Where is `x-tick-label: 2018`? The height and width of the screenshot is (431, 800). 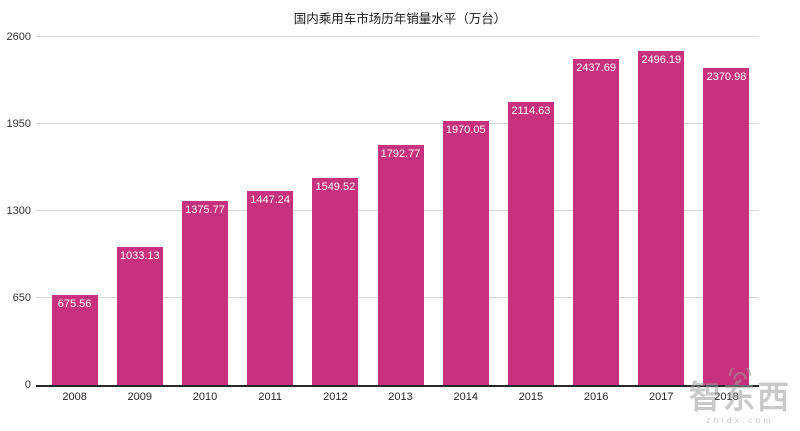
x-tick-label: 2018 is located at coordinates (726, 397).